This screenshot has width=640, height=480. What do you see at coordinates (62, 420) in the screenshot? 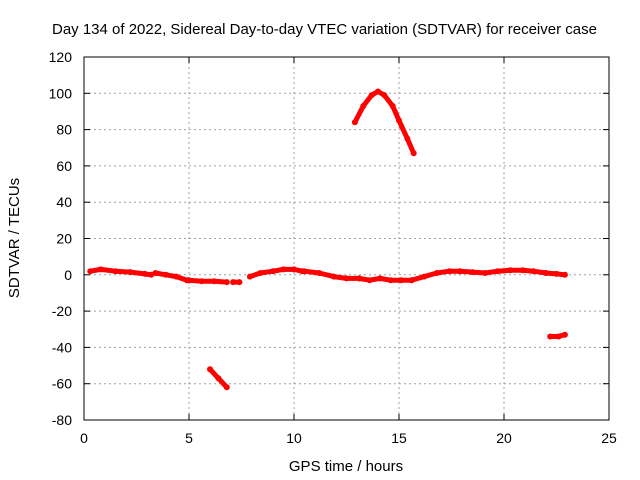
I see `y-tick-label: -80` at bounding box center [62, 420].